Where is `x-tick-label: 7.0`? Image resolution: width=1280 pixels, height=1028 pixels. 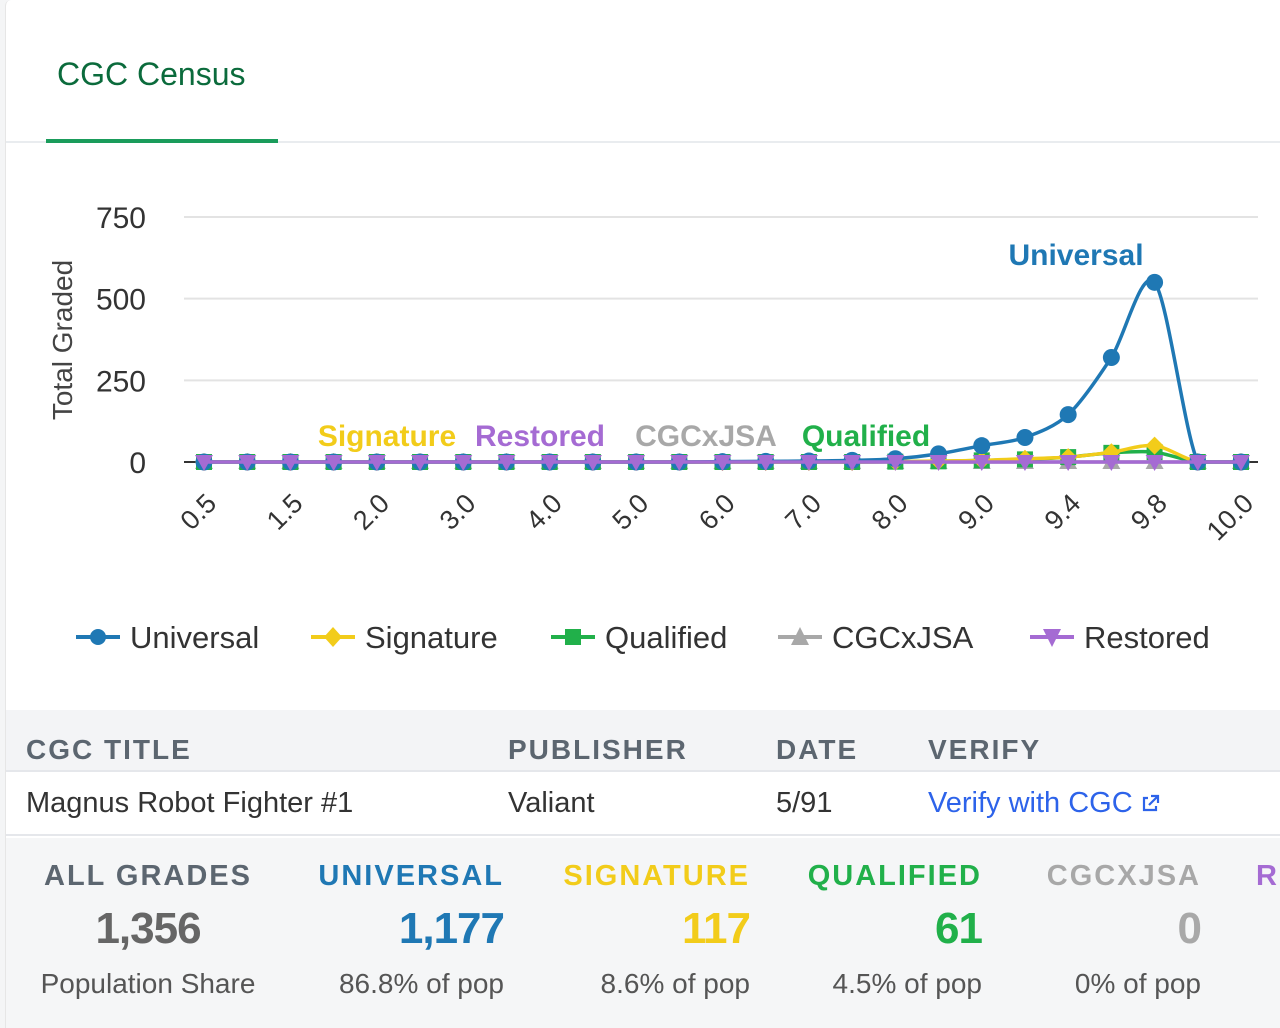 x-tick-label: 7.0 is located at coordinates (803, 512).